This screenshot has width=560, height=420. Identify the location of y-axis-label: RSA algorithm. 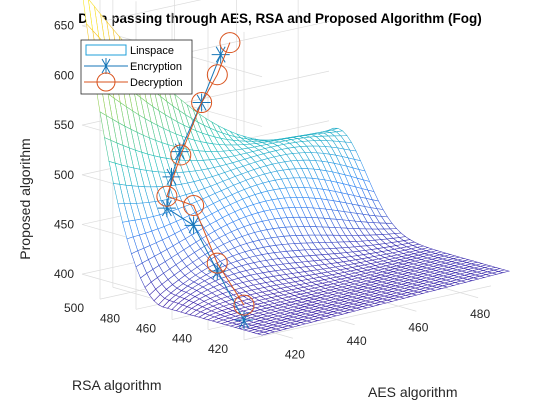
(116, 385).